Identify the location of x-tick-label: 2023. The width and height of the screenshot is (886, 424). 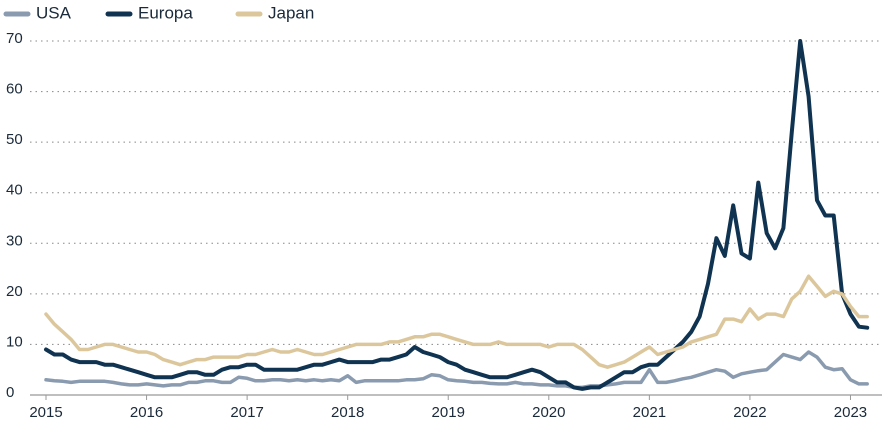
(850, 412).